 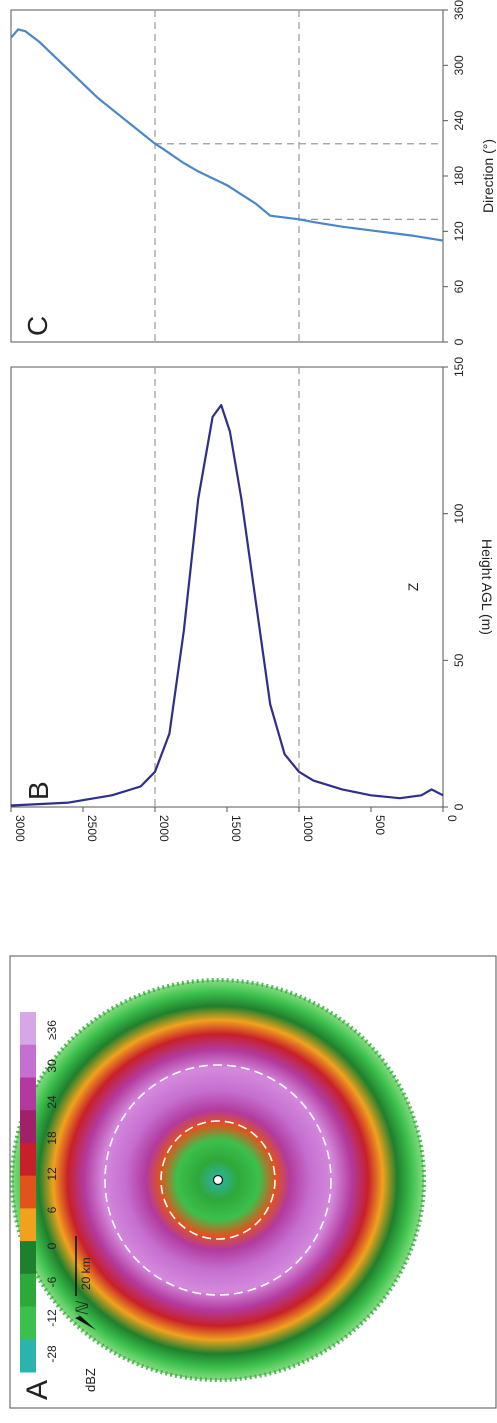 What do you see at coordinates (52, 1066) in the screenshot?
I see `dbz-legend-tick-label: 30` at bounding box center [52, 1066].